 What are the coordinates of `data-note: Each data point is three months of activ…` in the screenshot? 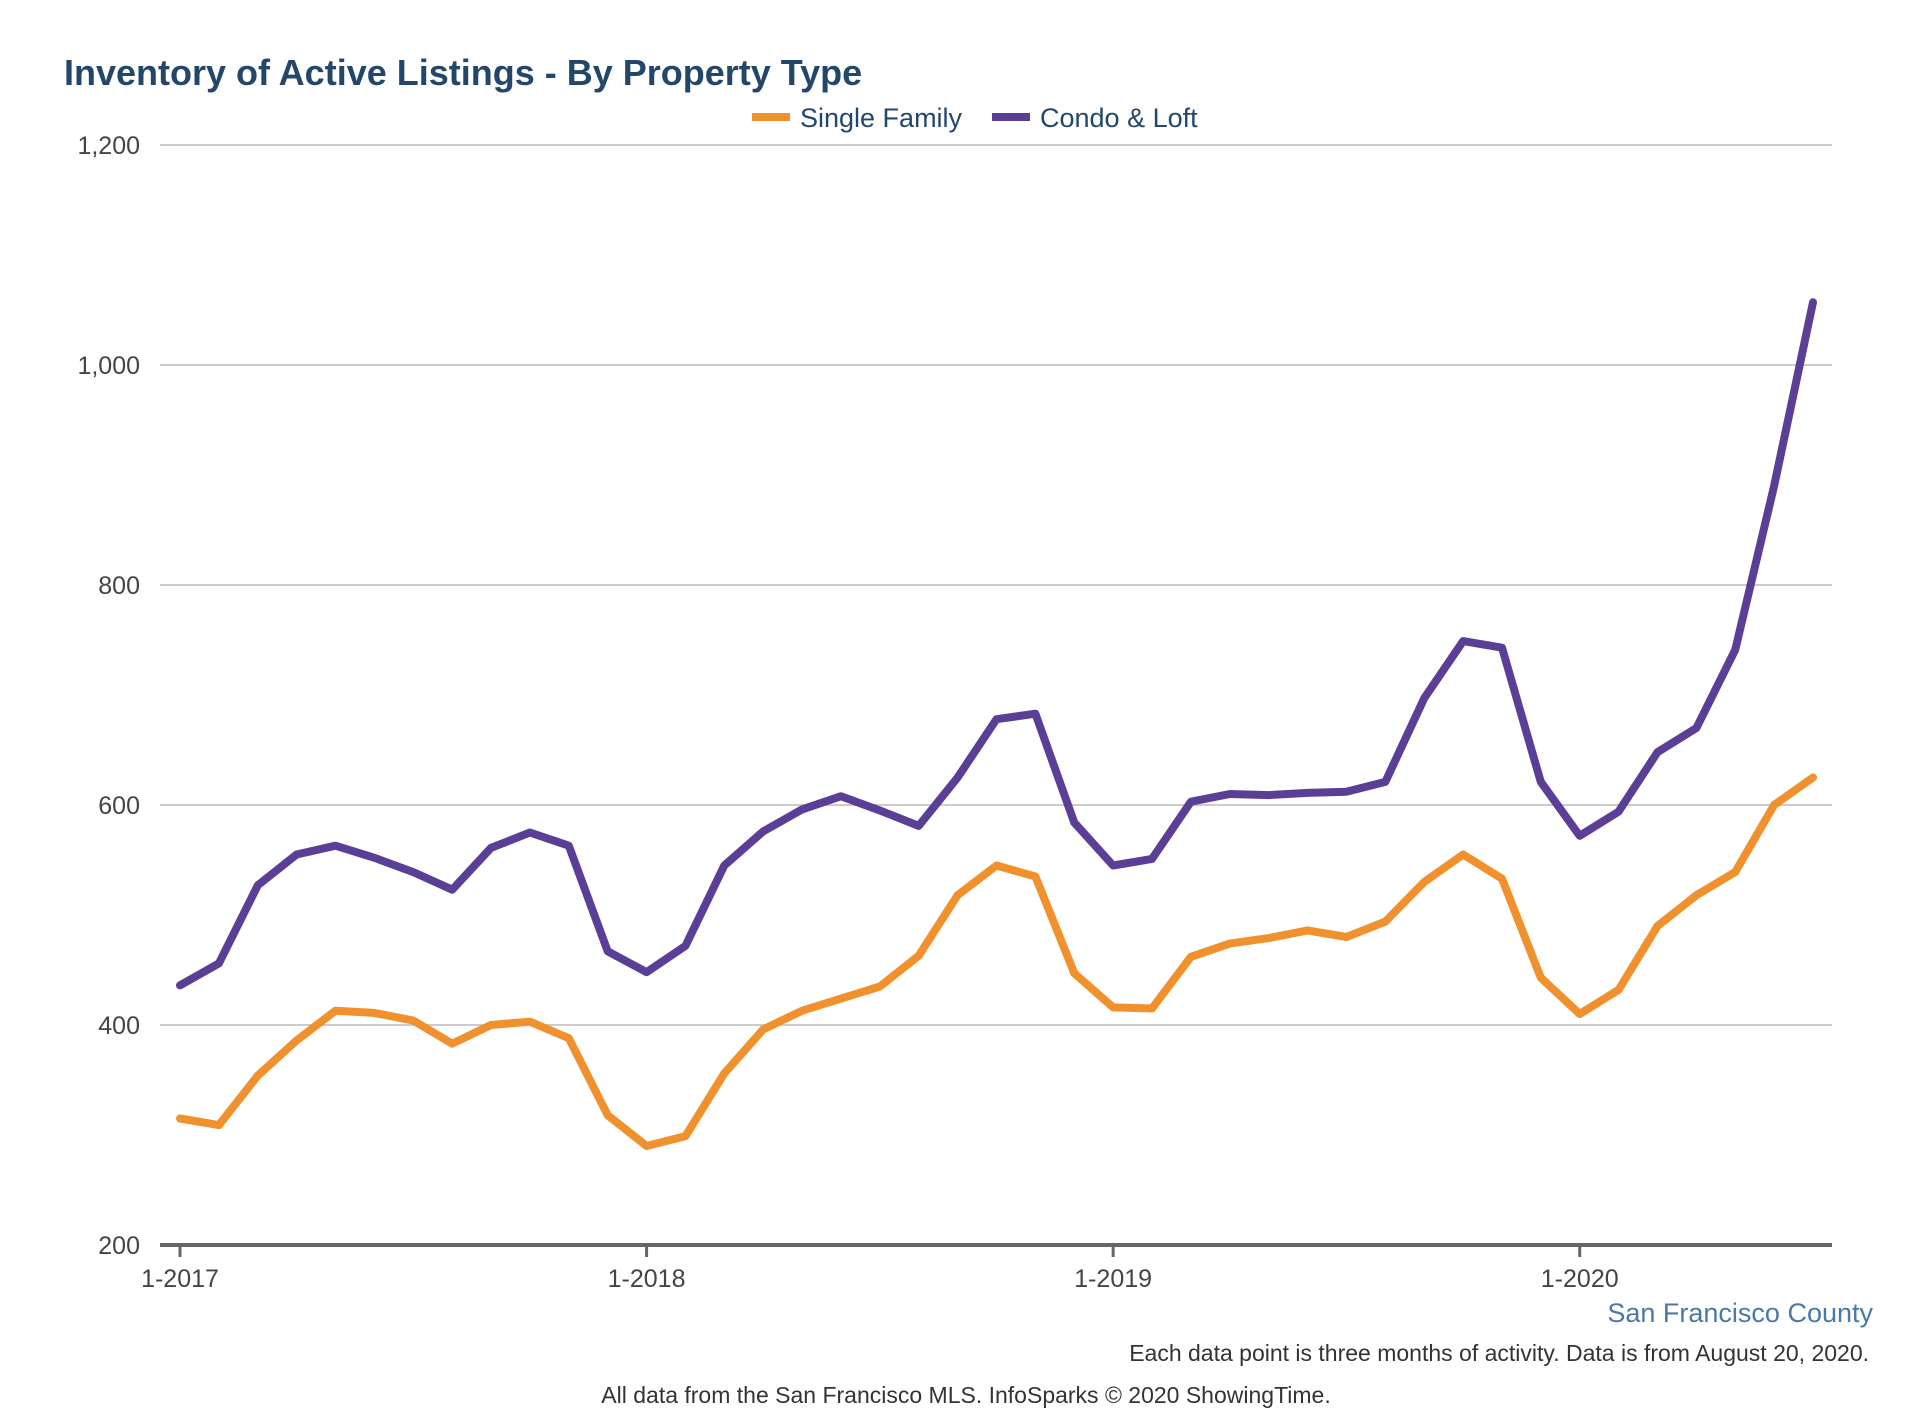 It's located at (1499, 1353).